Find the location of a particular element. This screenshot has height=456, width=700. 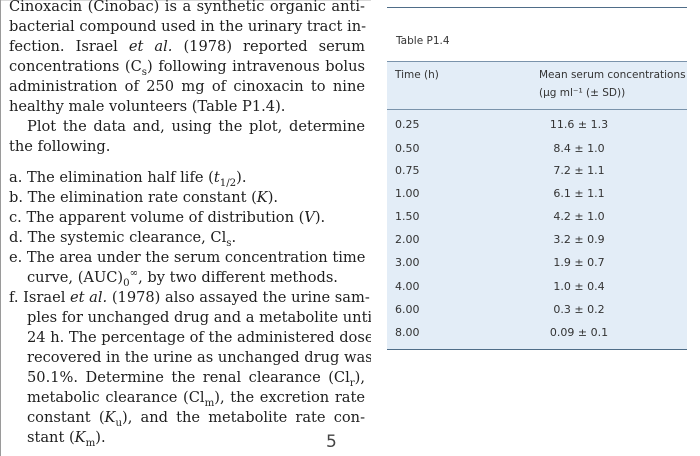

table-caption: Table P1.4 is located at coordinates (423, 41).